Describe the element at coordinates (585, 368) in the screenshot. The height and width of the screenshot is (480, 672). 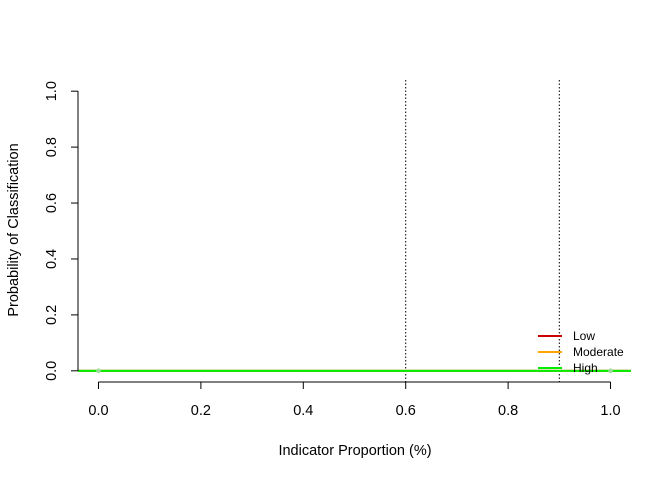
I see `legend-label: High` at that location.